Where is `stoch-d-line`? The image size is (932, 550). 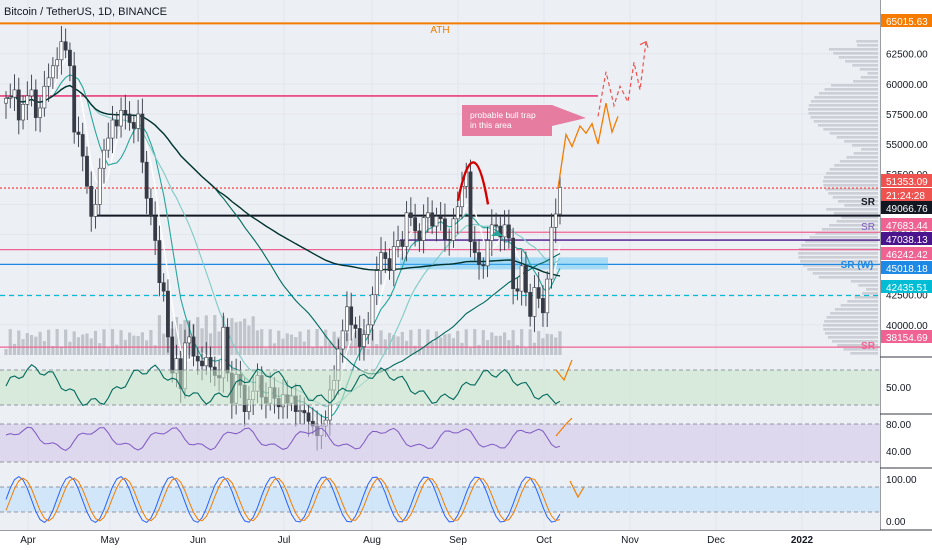 stoch-d-line is located at coordinates (283, 499).